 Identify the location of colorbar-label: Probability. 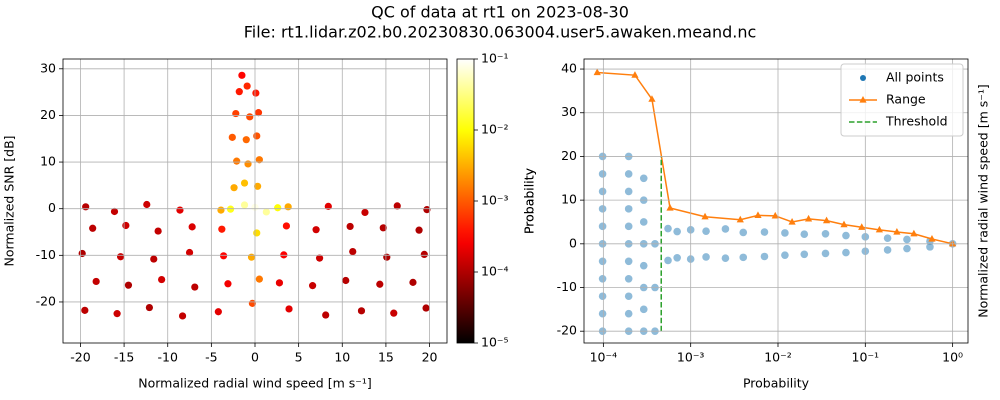
(529, 200).